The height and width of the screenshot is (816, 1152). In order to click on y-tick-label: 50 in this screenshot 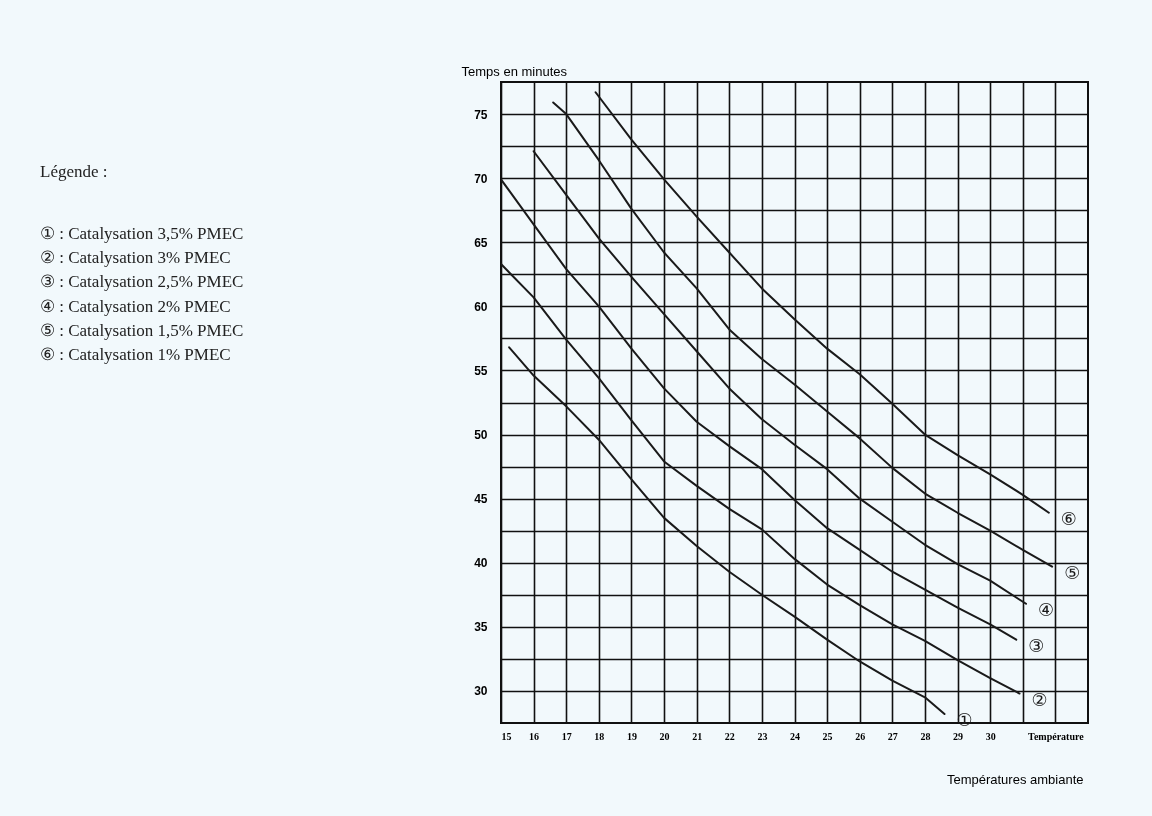, I will do `click(481, 435)`.